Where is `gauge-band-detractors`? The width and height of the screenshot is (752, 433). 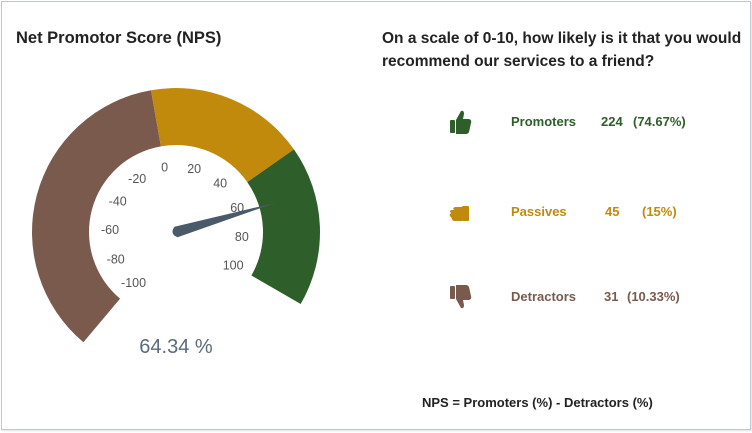 gauge-band-detractors is located at coordinates (96, 216).